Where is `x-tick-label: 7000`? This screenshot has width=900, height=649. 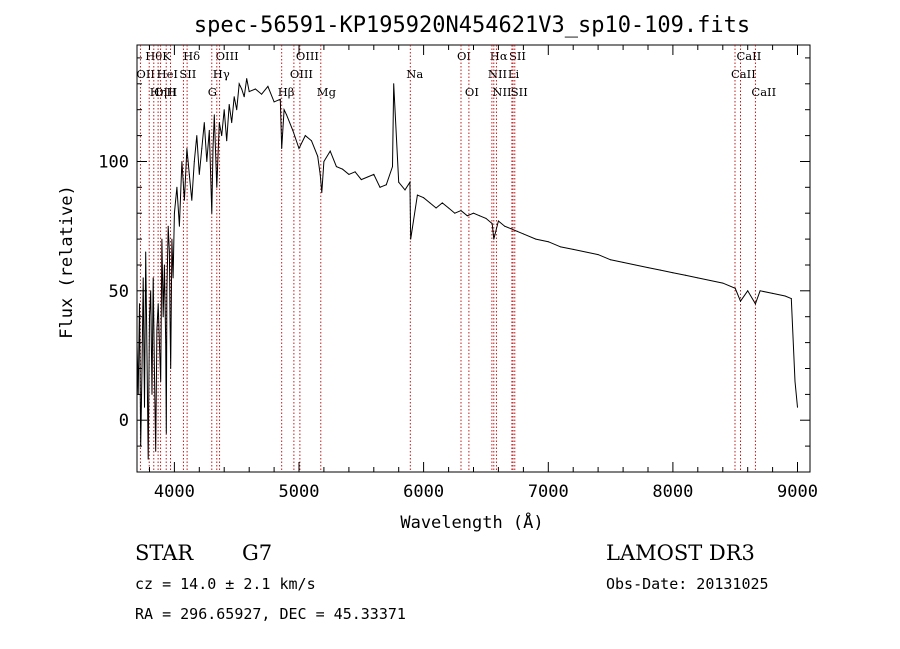
x-tick-label: 7000 is located at coordinates (548, 492).